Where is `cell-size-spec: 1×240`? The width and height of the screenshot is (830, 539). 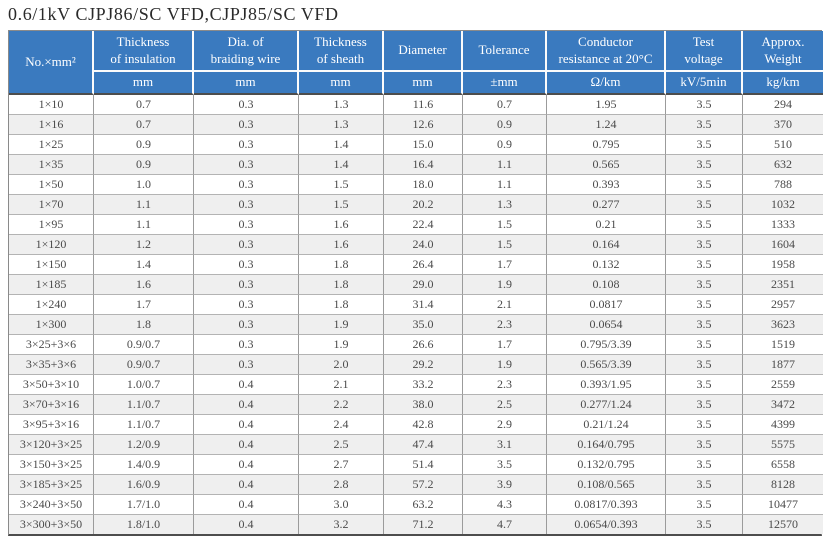 cell-size-spec: 1×240 is located at coordinates (51, 305).